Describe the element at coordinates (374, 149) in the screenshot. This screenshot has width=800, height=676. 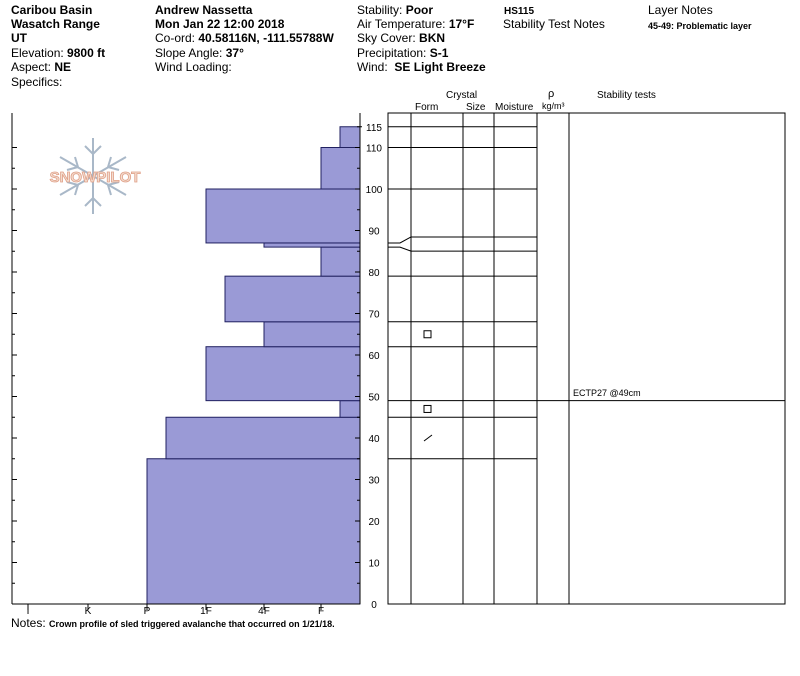
I see `height-tick-label: 110` at that location.